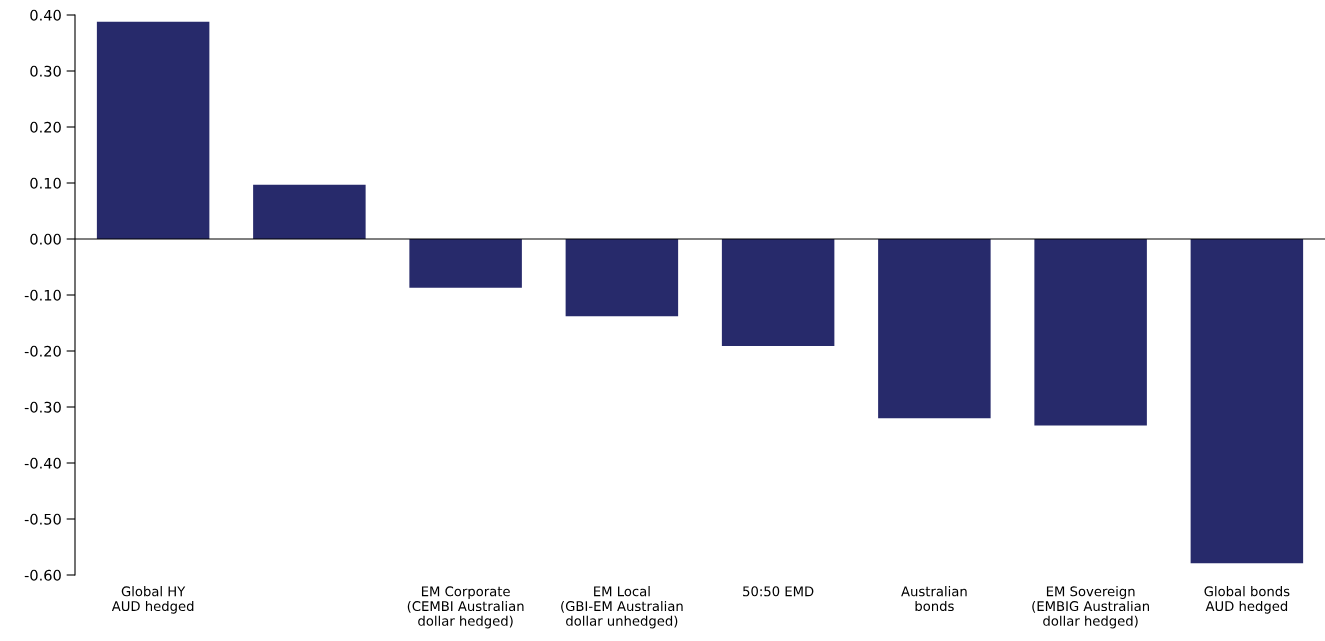 Image resolution: width=1325 pixels, height=641 pixels. I want to click on x-tick-label: 50:50 EMD, so click(778, 591).